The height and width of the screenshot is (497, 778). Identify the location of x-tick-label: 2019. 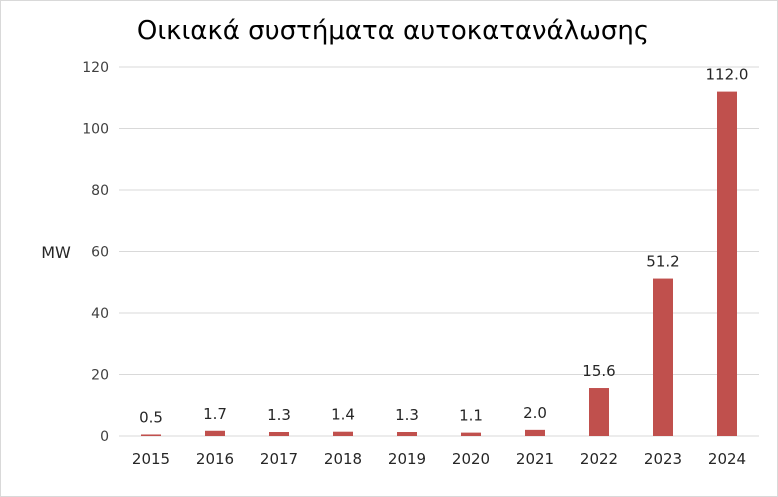
(407, 459).